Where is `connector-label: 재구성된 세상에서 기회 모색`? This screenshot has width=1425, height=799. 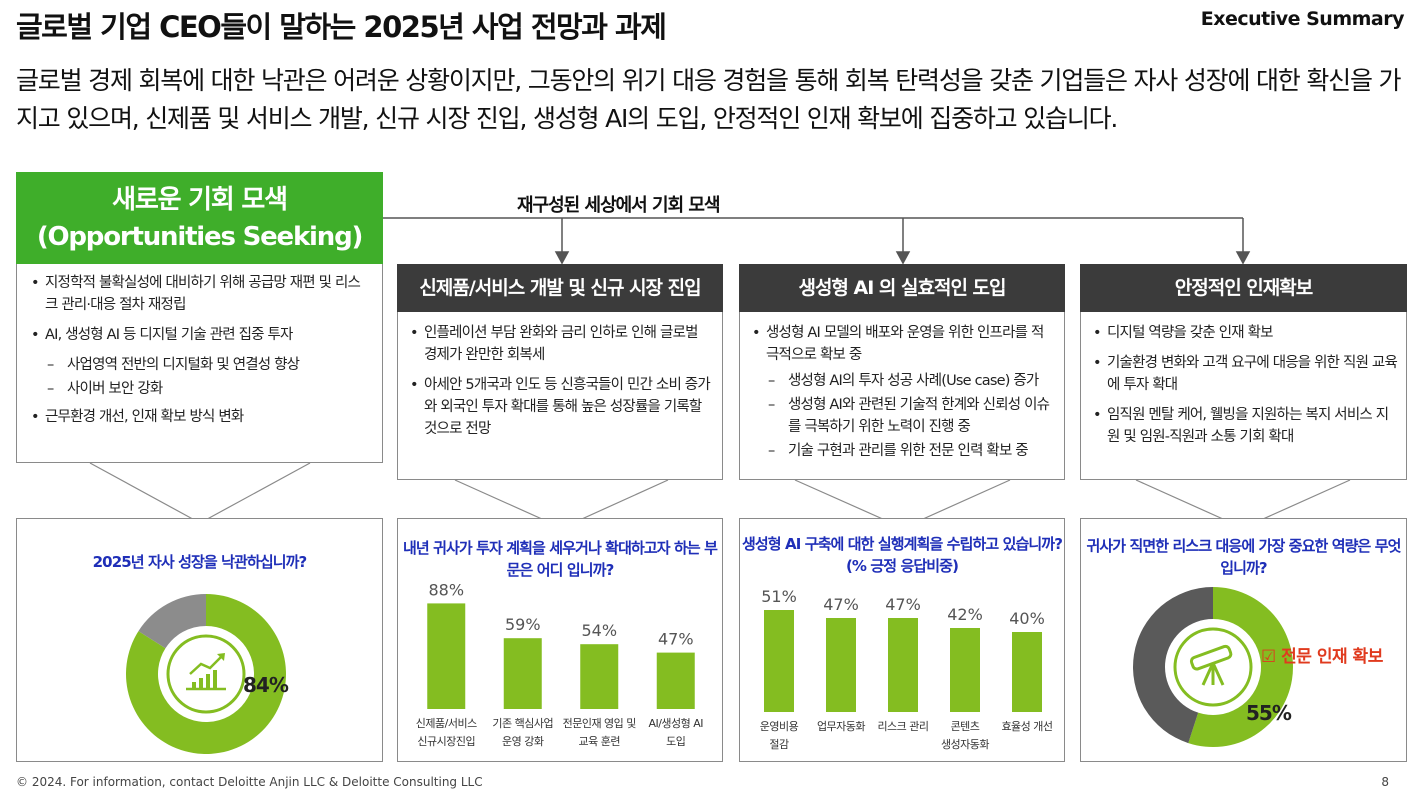
connector-label: 재구성된 세상에서 기회 모색 is located at coordinates (619, 205).